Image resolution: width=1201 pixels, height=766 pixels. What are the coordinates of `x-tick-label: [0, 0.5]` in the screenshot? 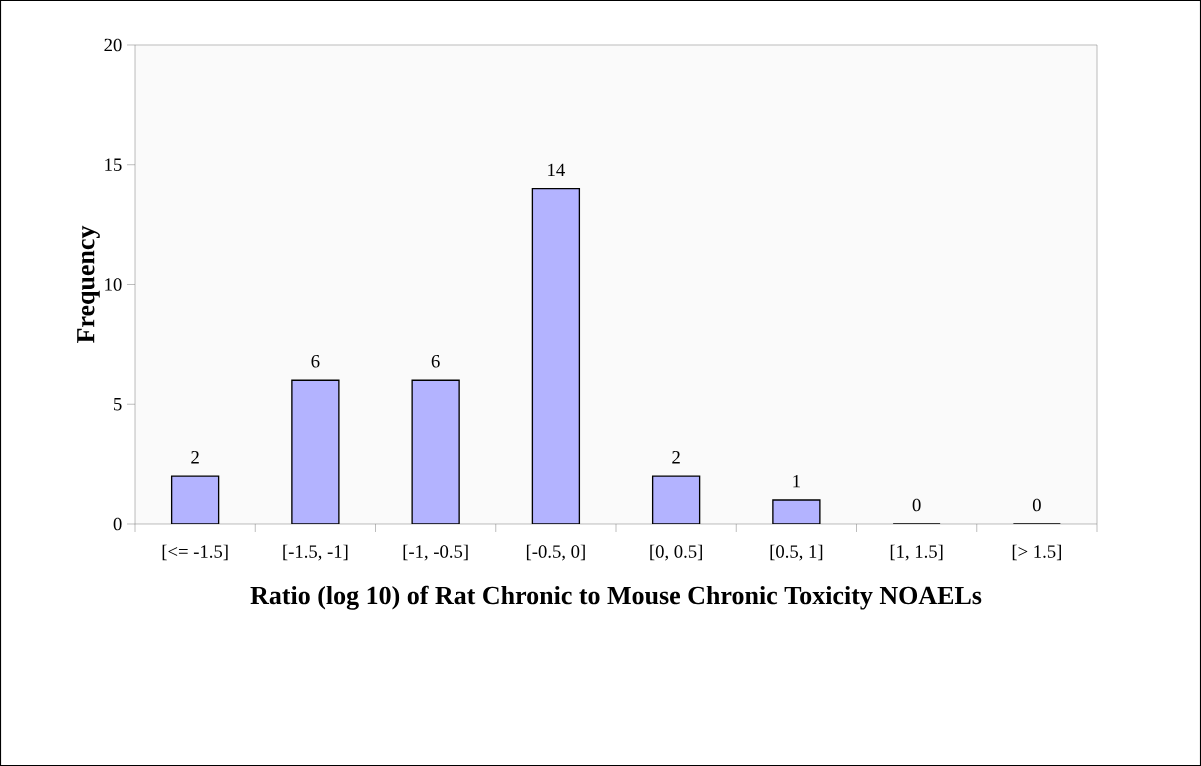 It's located at (676, 552).